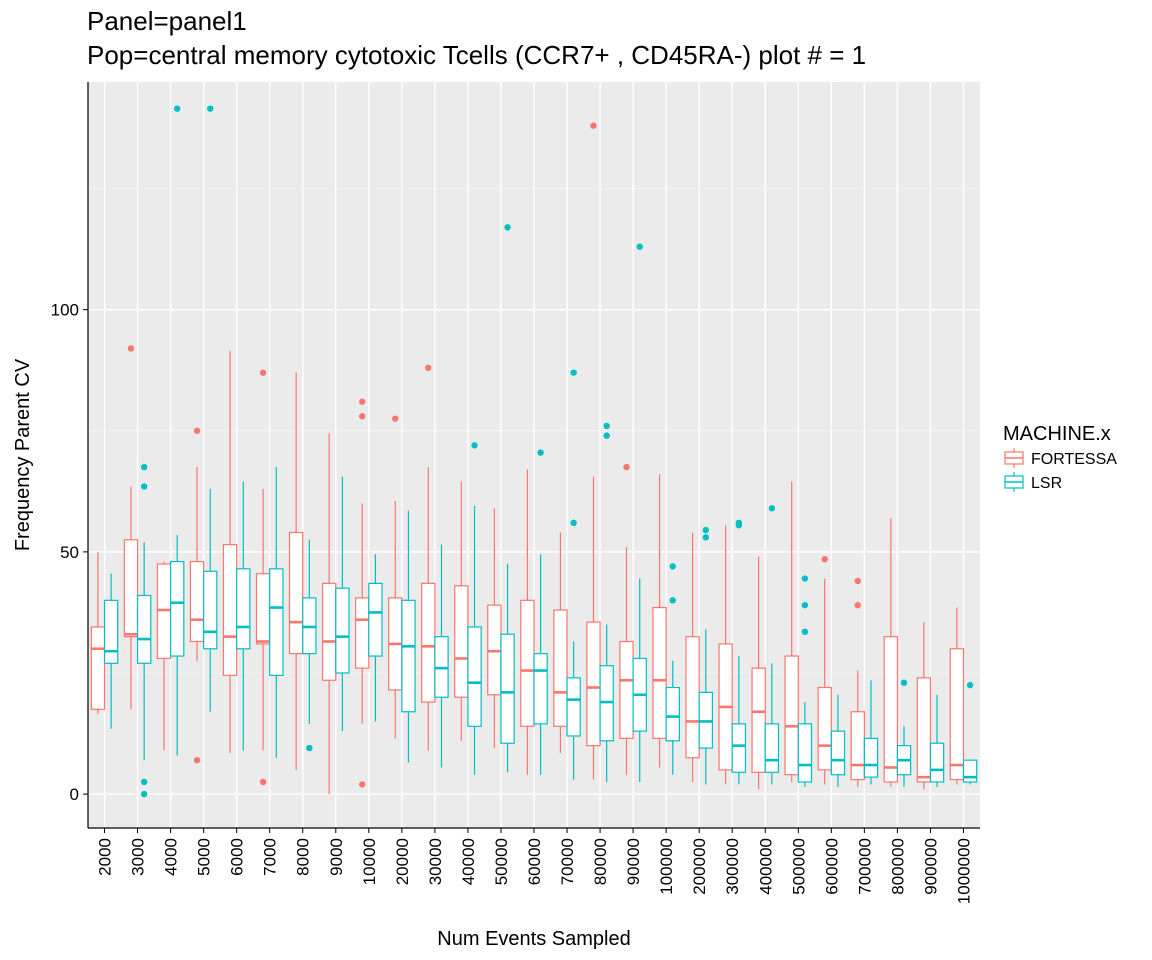  Describe the element at coordinates (435, 861) in the screenshot. I see `x-tick-label: 30000` at that location.